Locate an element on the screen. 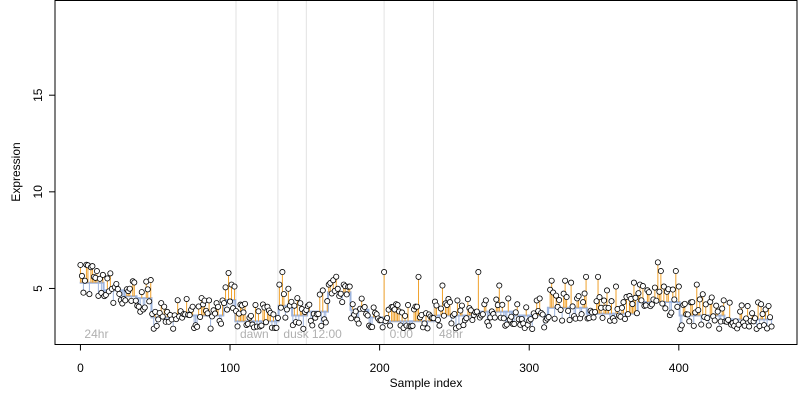  y-tick-label: 10 is located at coordinates (38, 192).